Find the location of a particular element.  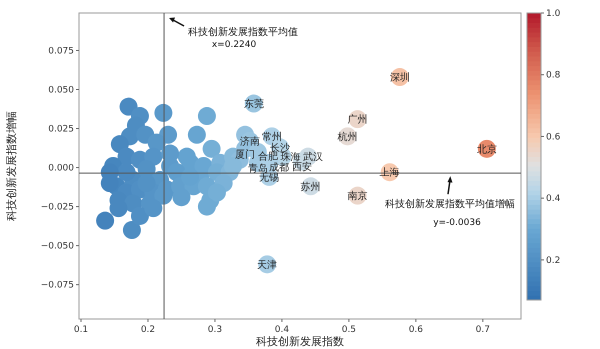

x-axis-title: 科技创新发展指数 is located at coordinates (300, 341).